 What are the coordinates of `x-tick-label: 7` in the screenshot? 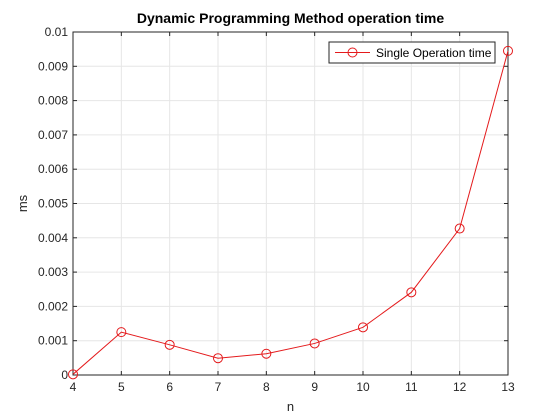 It's located at (218, 387).